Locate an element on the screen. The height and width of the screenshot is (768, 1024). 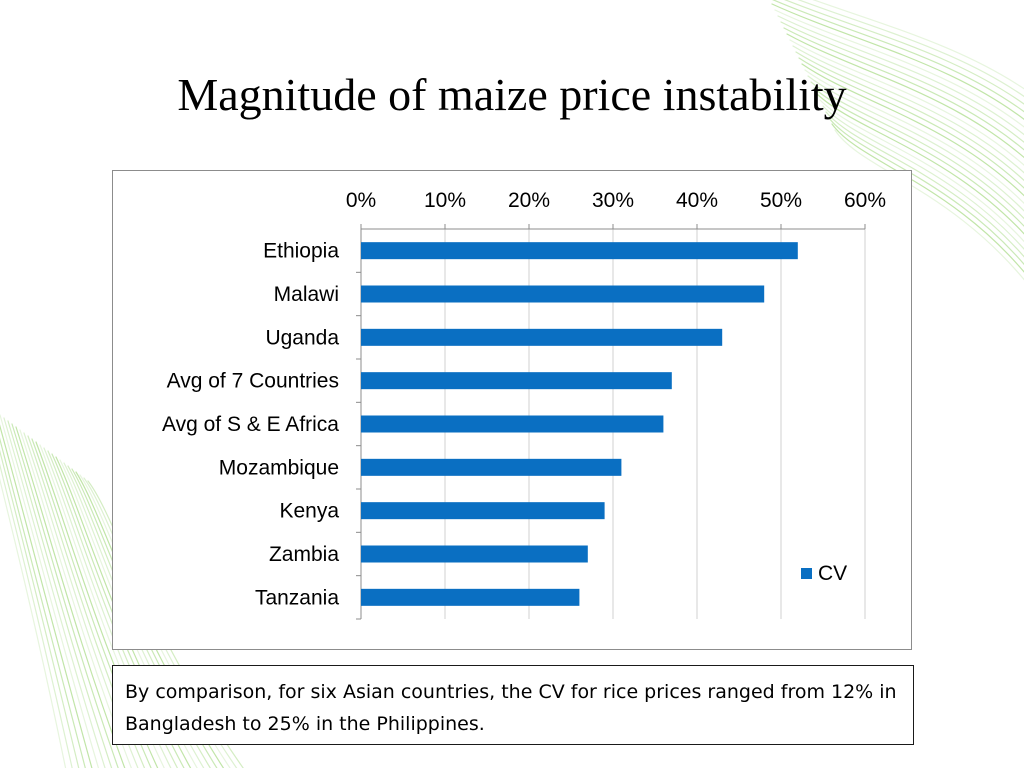
category-label: Uganda is located at coordinates (302, 337).